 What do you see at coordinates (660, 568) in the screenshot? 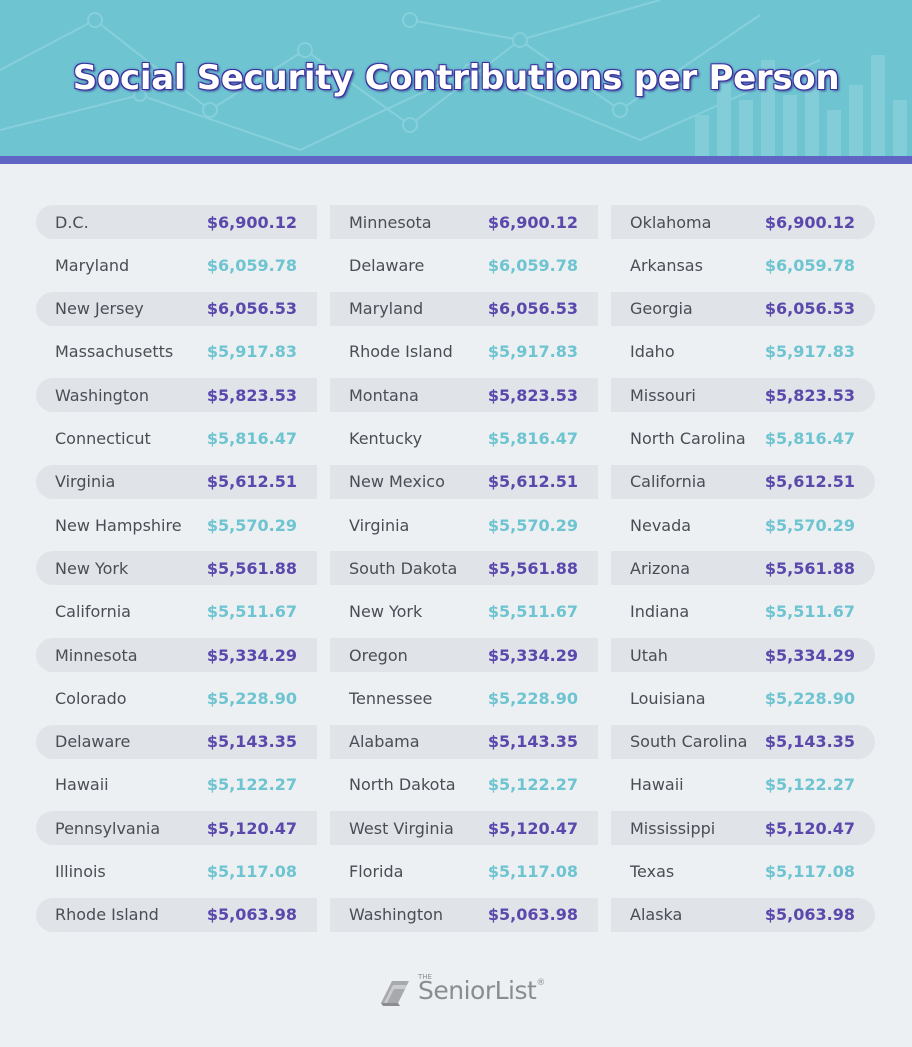
I see `state-name: Arizona` at bounding box center [660, 568].